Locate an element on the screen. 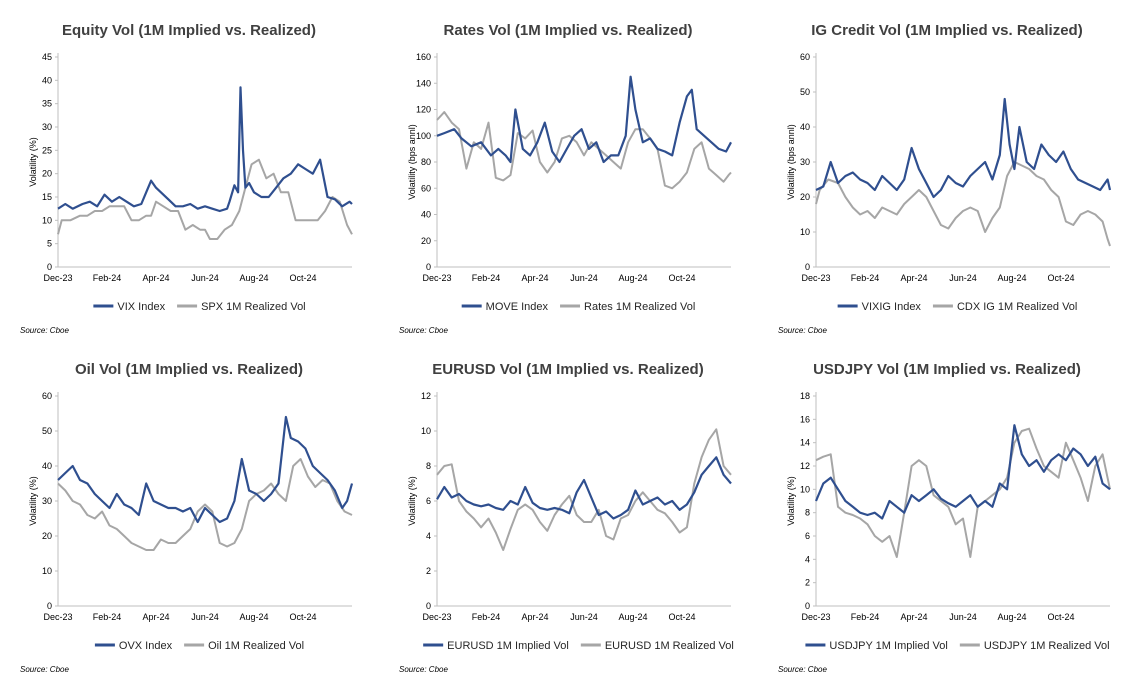 This screenshot has width=1137, height=678. y-tick-label: 140 is located at coordinates (423, 83).